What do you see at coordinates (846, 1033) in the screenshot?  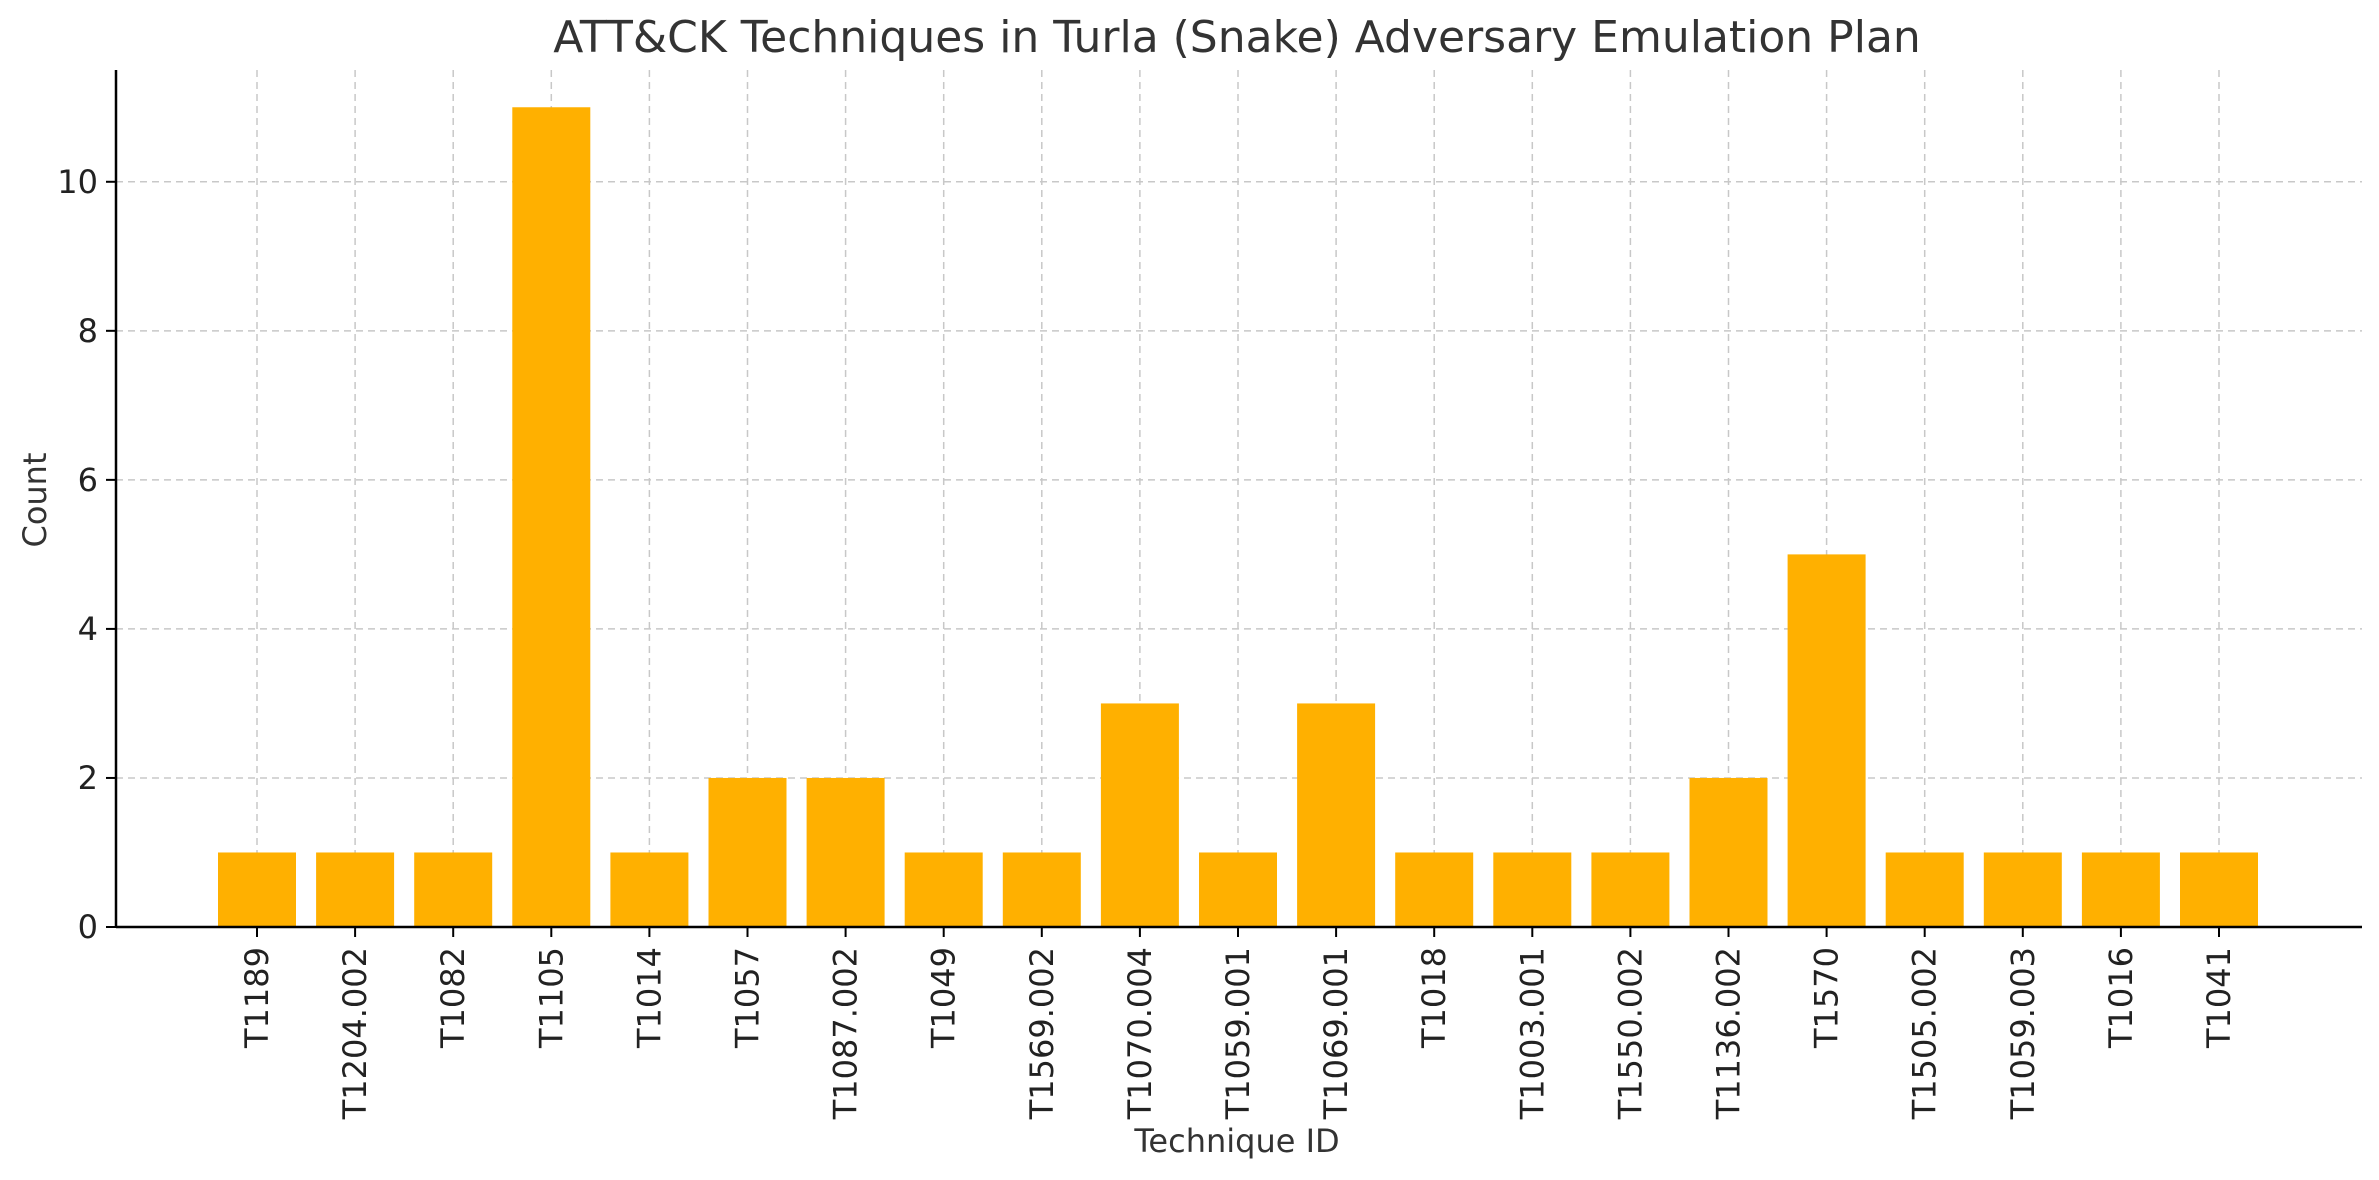 I see `x-tick-label: T1087.002` at bounding box center [846, 1033].